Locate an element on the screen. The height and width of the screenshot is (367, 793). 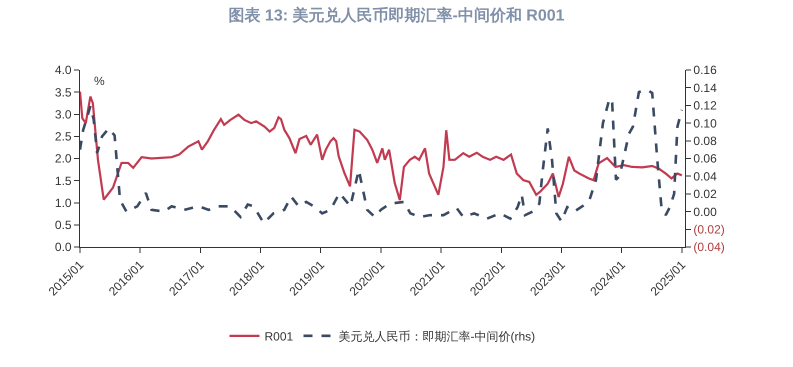
y2-tick-label: 0.04 is located at coordinates (705, 176).